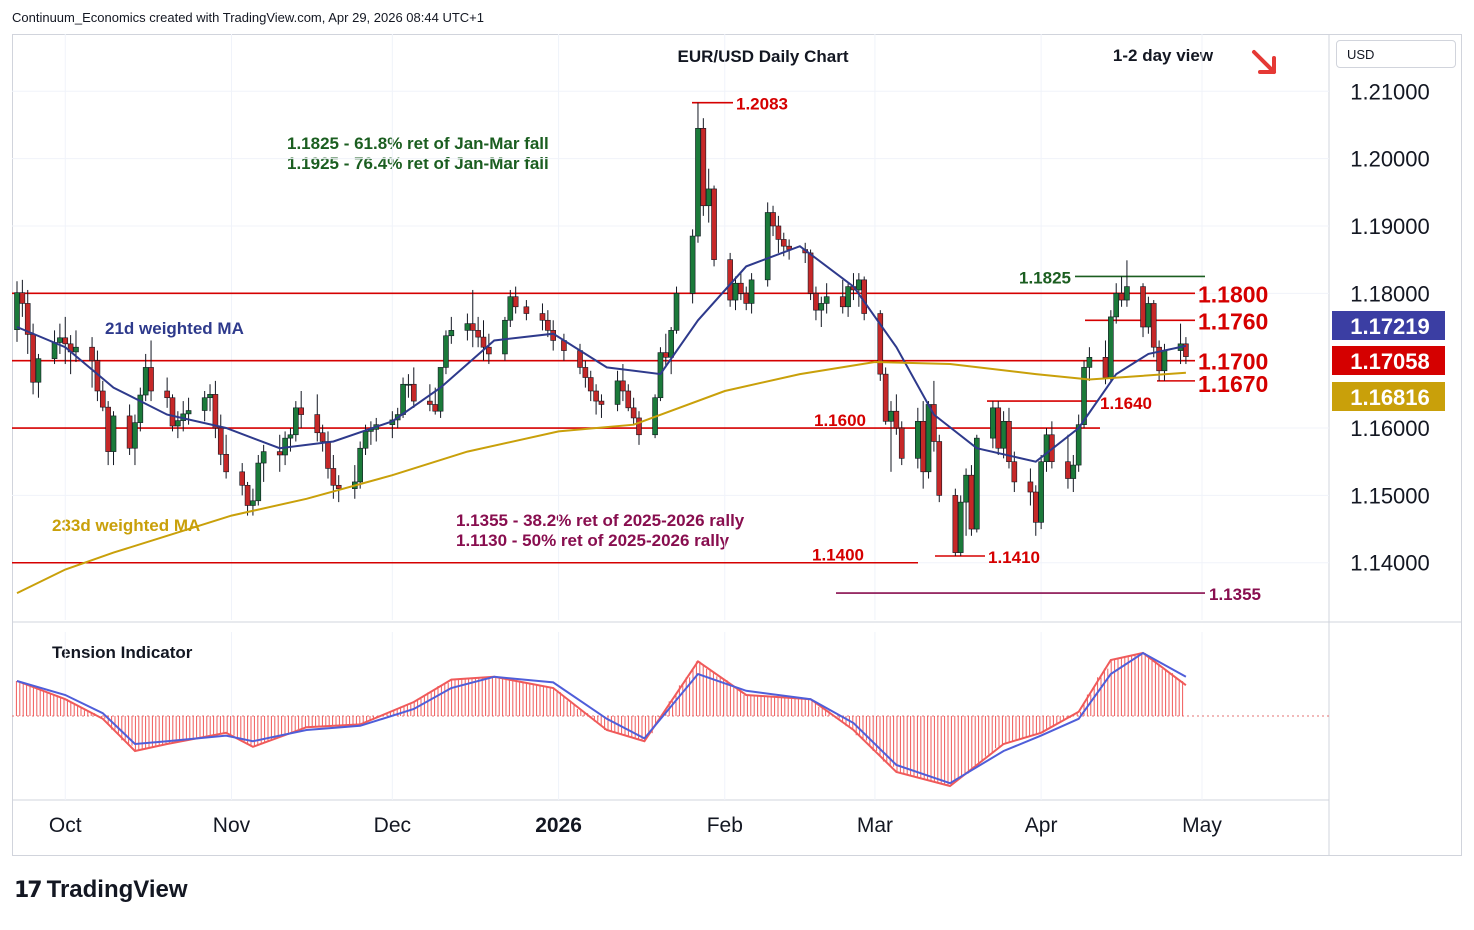 The height and width of the screenshot is (930, 1474). What do you see at coordinates (418, 143) in the screenshot?
I see `annotation-ret-61: 1.1825 - 61.8% ret of Jan-Mar fall` at bounding box center [418, 143].